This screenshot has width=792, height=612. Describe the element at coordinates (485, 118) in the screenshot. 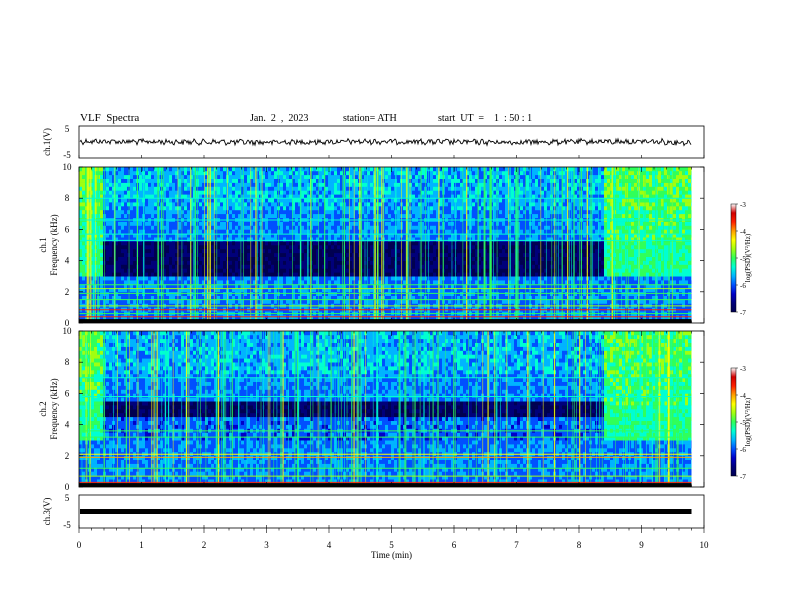

I see `start-time-label: start UT = 1 : 50 : 1` at that location.